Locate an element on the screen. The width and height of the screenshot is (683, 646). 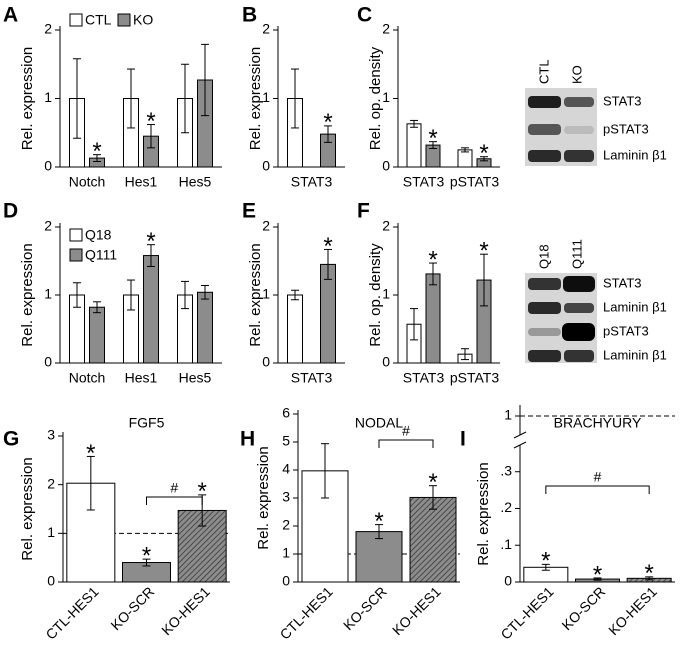
blot-lane-label: Q111 is located at coordinates (576, 254).